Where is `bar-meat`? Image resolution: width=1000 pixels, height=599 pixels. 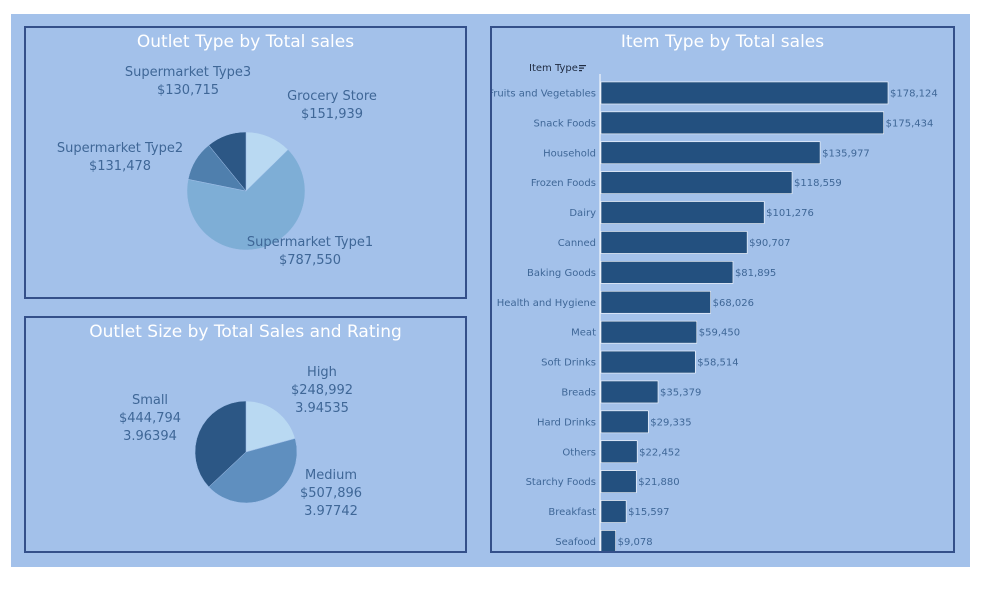 bar-meat is located at coordinates (649, 332).